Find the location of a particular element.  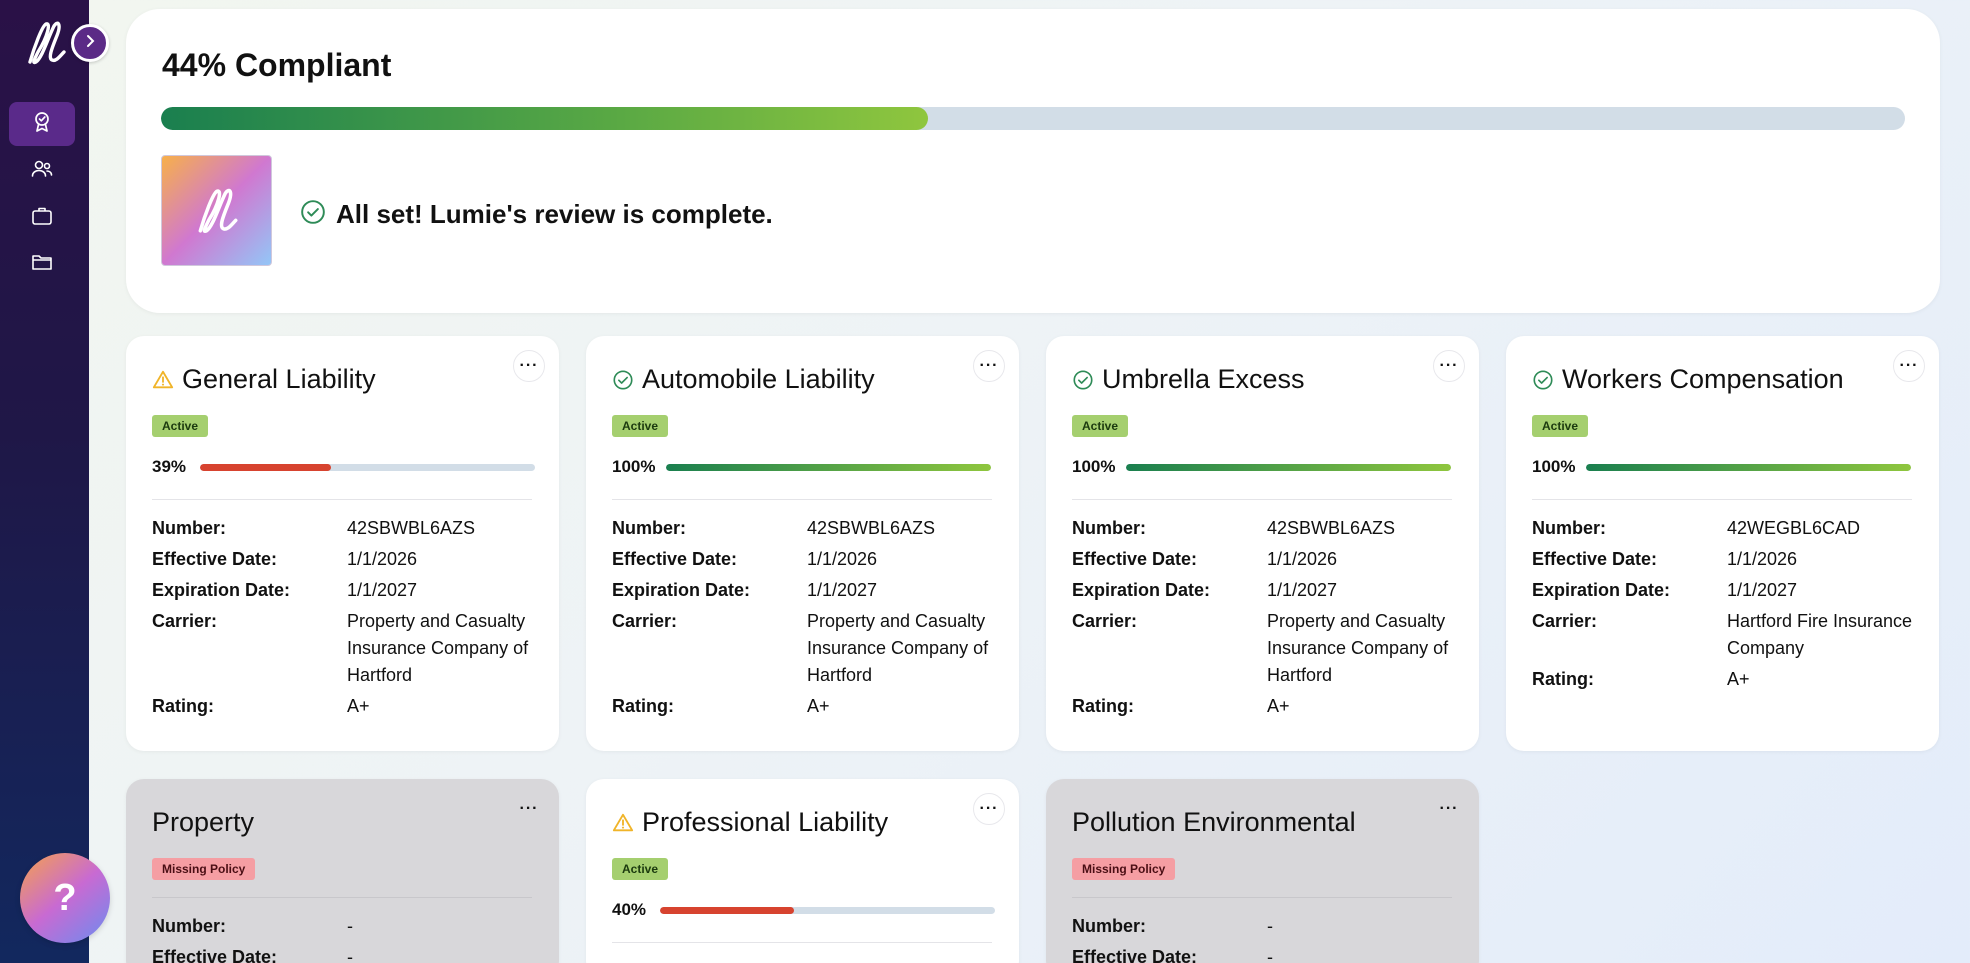

policy-number: - is located at coordinates (350, 926).